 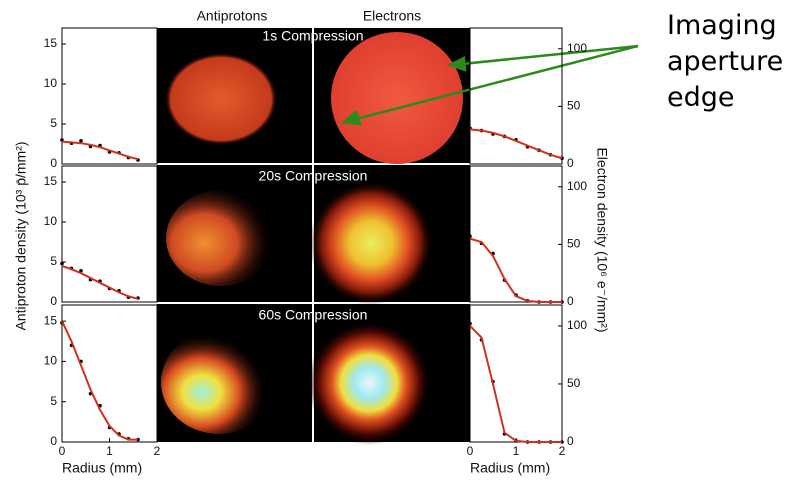 I want to click on column-header: Electrons, so click(x=392, y=16).